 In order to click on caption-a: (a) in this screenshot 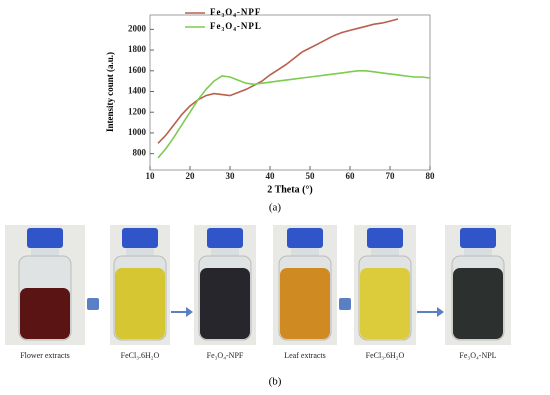, I will do `click(275, 208)`.